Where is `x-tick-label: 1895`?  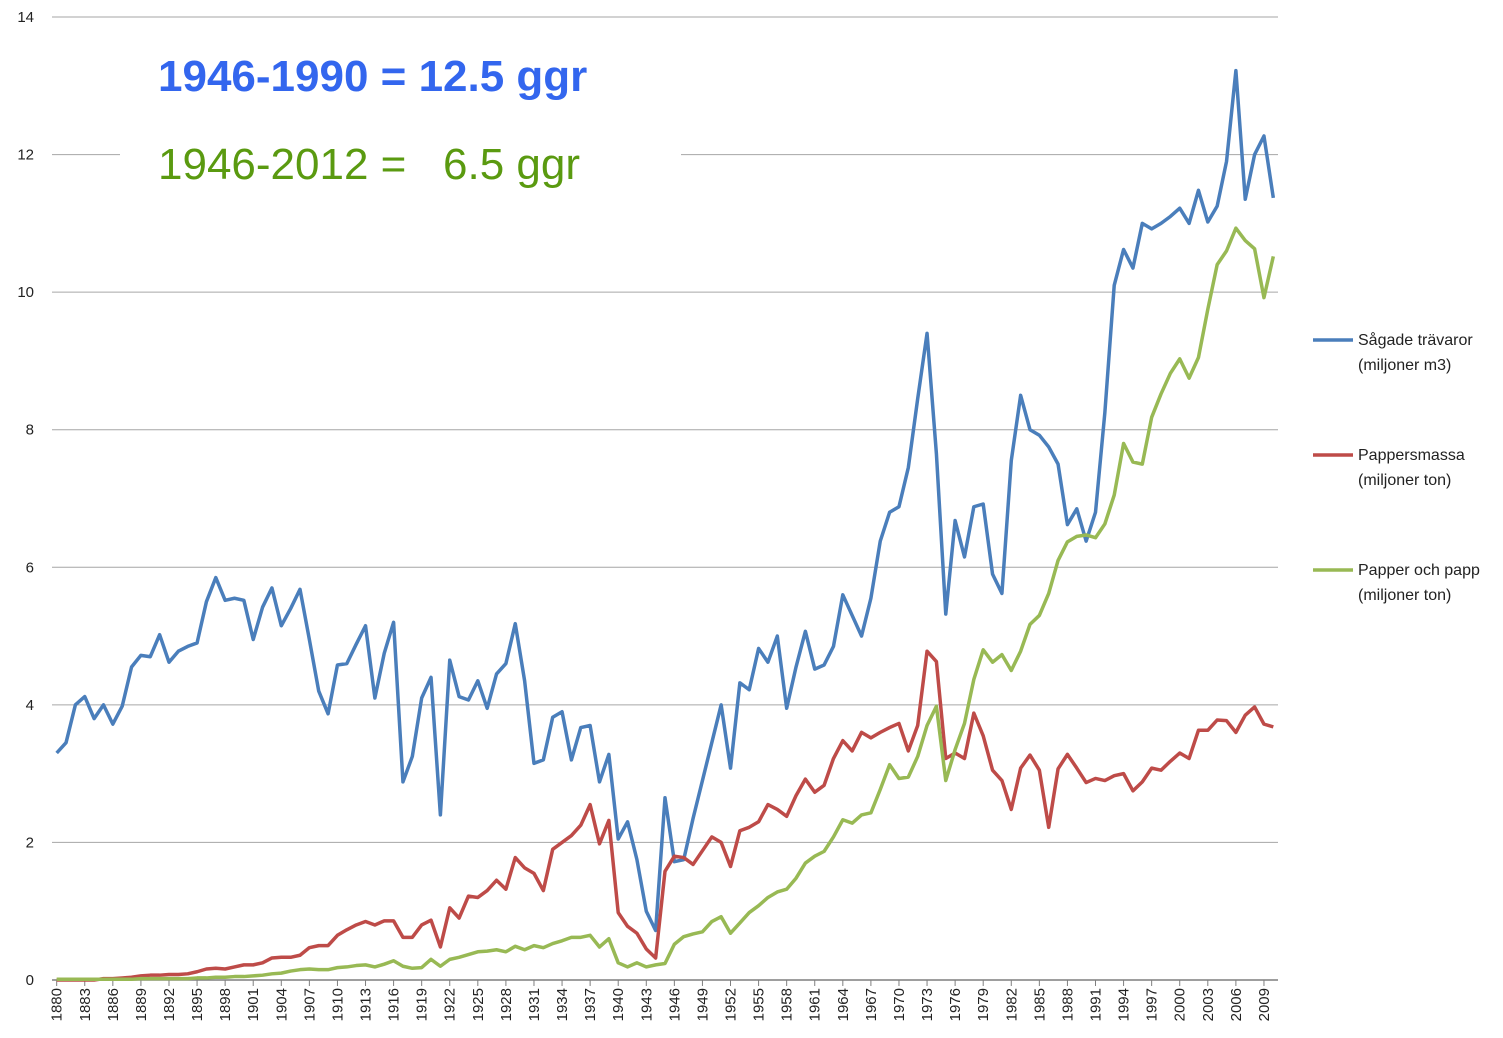 x-tick-label: 1895 is located at coordinates (197, 1004).